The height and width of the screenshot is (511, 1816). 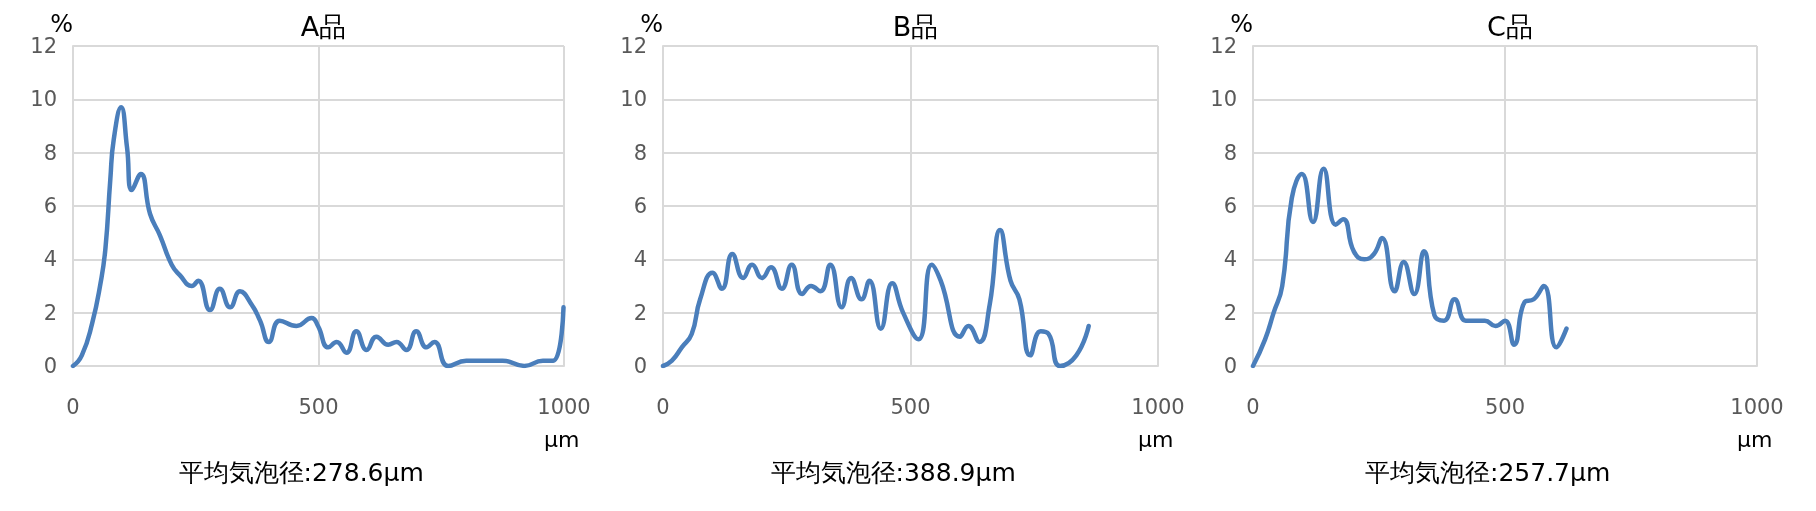 I want to click on text: 平均気泡径:388.9μm, so click(x=893, y=472).